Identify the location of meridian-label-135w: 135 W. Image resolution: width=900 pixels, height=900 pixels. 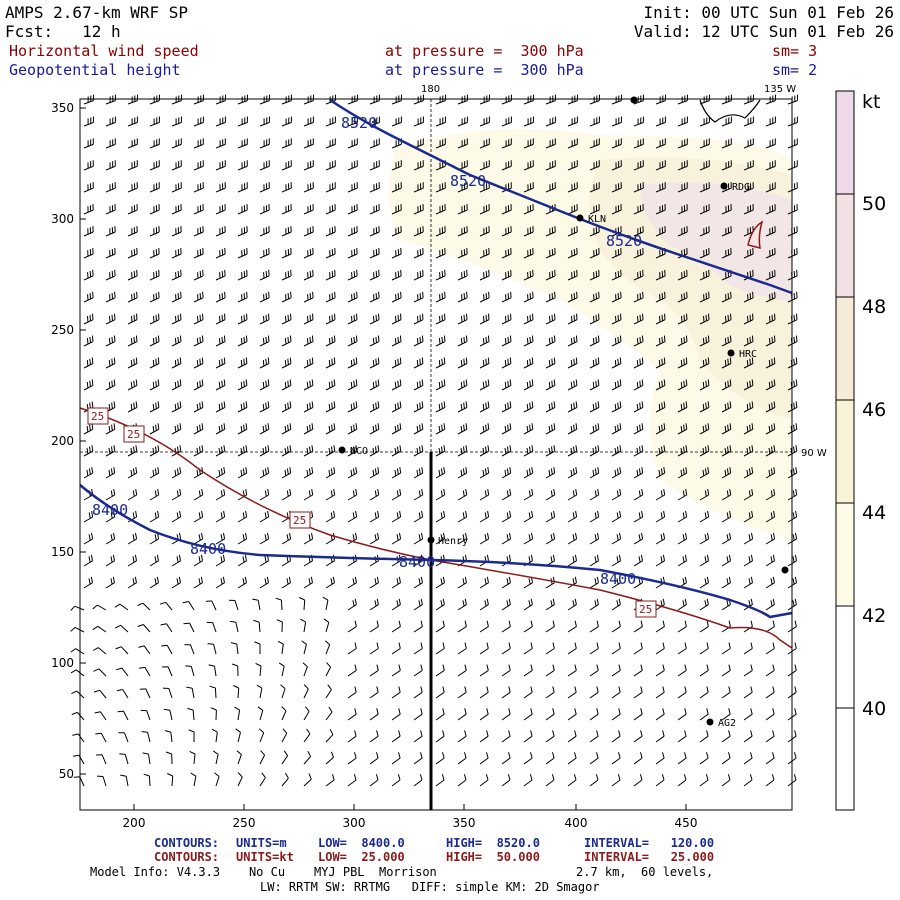
(780, 89).